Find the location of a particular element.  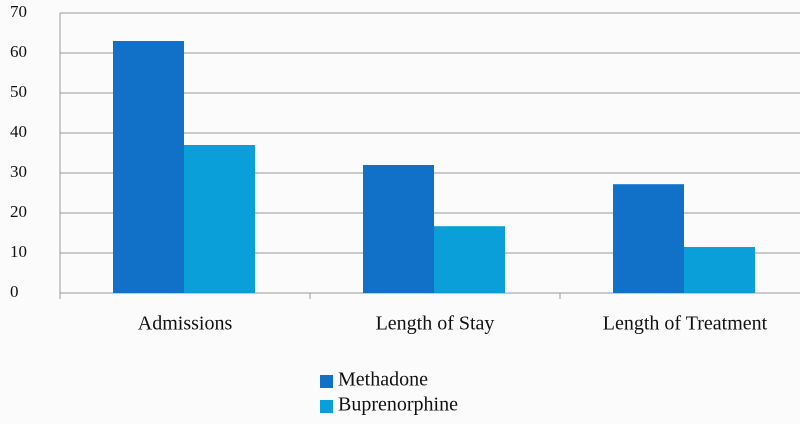

x-tick-label: Length of Treatment is located at coordinates (685, 324).